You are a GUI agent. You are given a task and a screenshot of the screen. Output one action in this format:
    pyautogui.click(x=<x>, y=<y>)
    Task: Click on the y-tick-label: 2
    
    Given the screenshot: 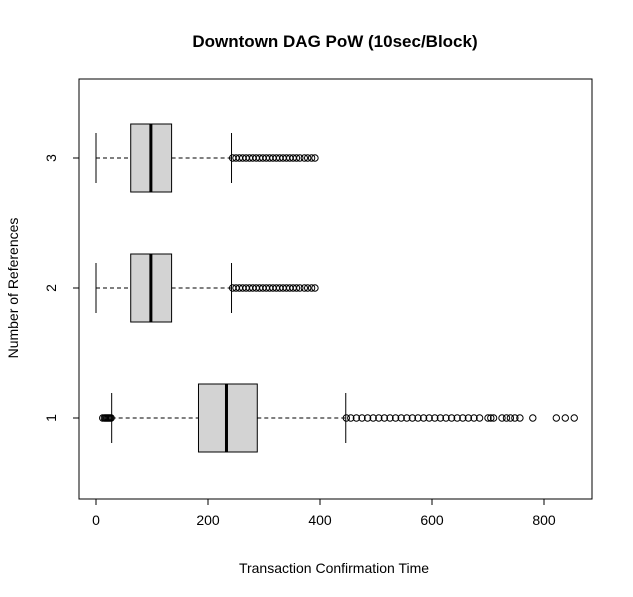 What is the action you would take?
    pyautogui.click(x=51, y=288)
    